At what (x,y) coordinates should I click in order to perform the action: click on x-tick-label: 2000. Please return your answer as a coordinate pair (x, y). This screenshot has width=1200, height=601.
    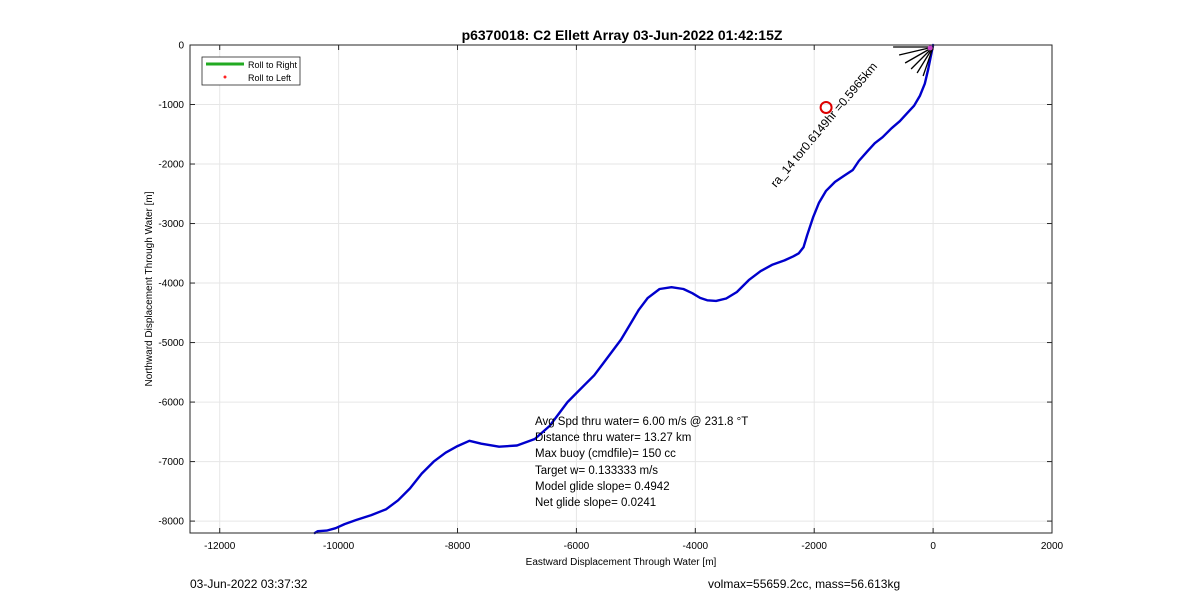
    Looking at the image, I should click on (1052, 546).